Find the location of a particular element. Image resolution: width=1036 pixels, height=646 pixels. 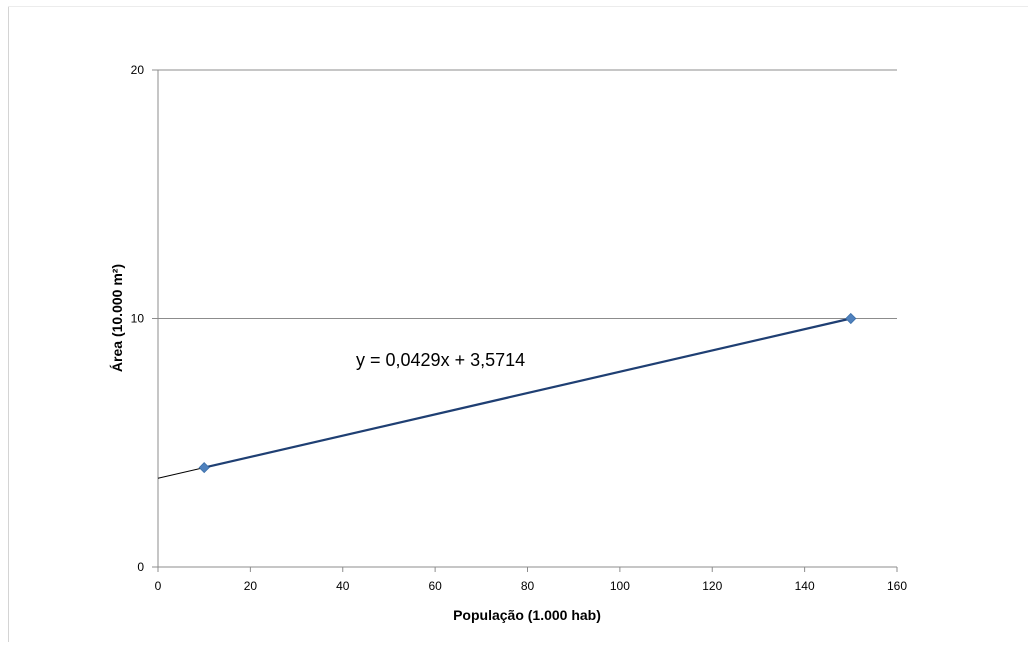

y-tick-label: 10 is located at coordinates (138, 319).